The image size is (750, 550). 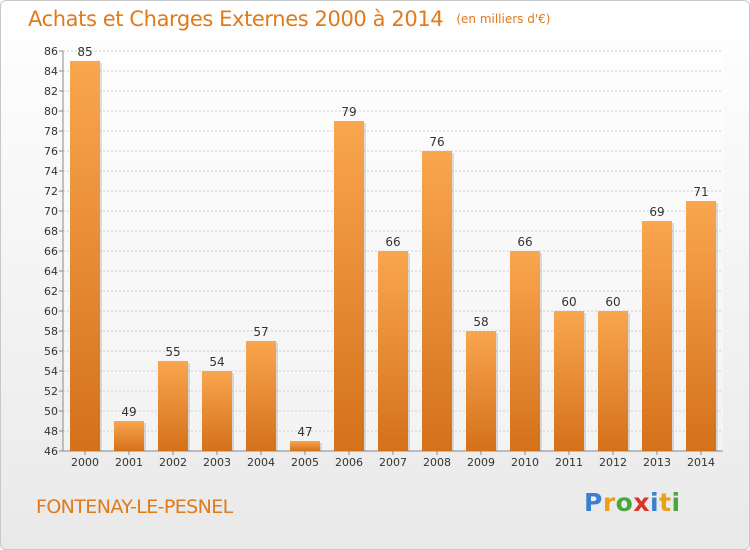 What do you see at coordinates (129, 462) in the screenshot?
I see `x-tick-label: 2001` at bounding box center [129, 462].